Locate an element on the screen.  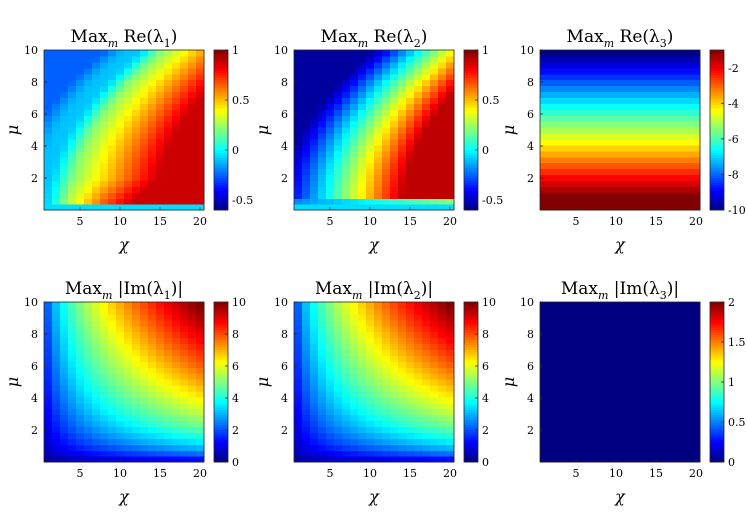
colorbar-tick-label: -0.5 is located at coordinates (242, 200).